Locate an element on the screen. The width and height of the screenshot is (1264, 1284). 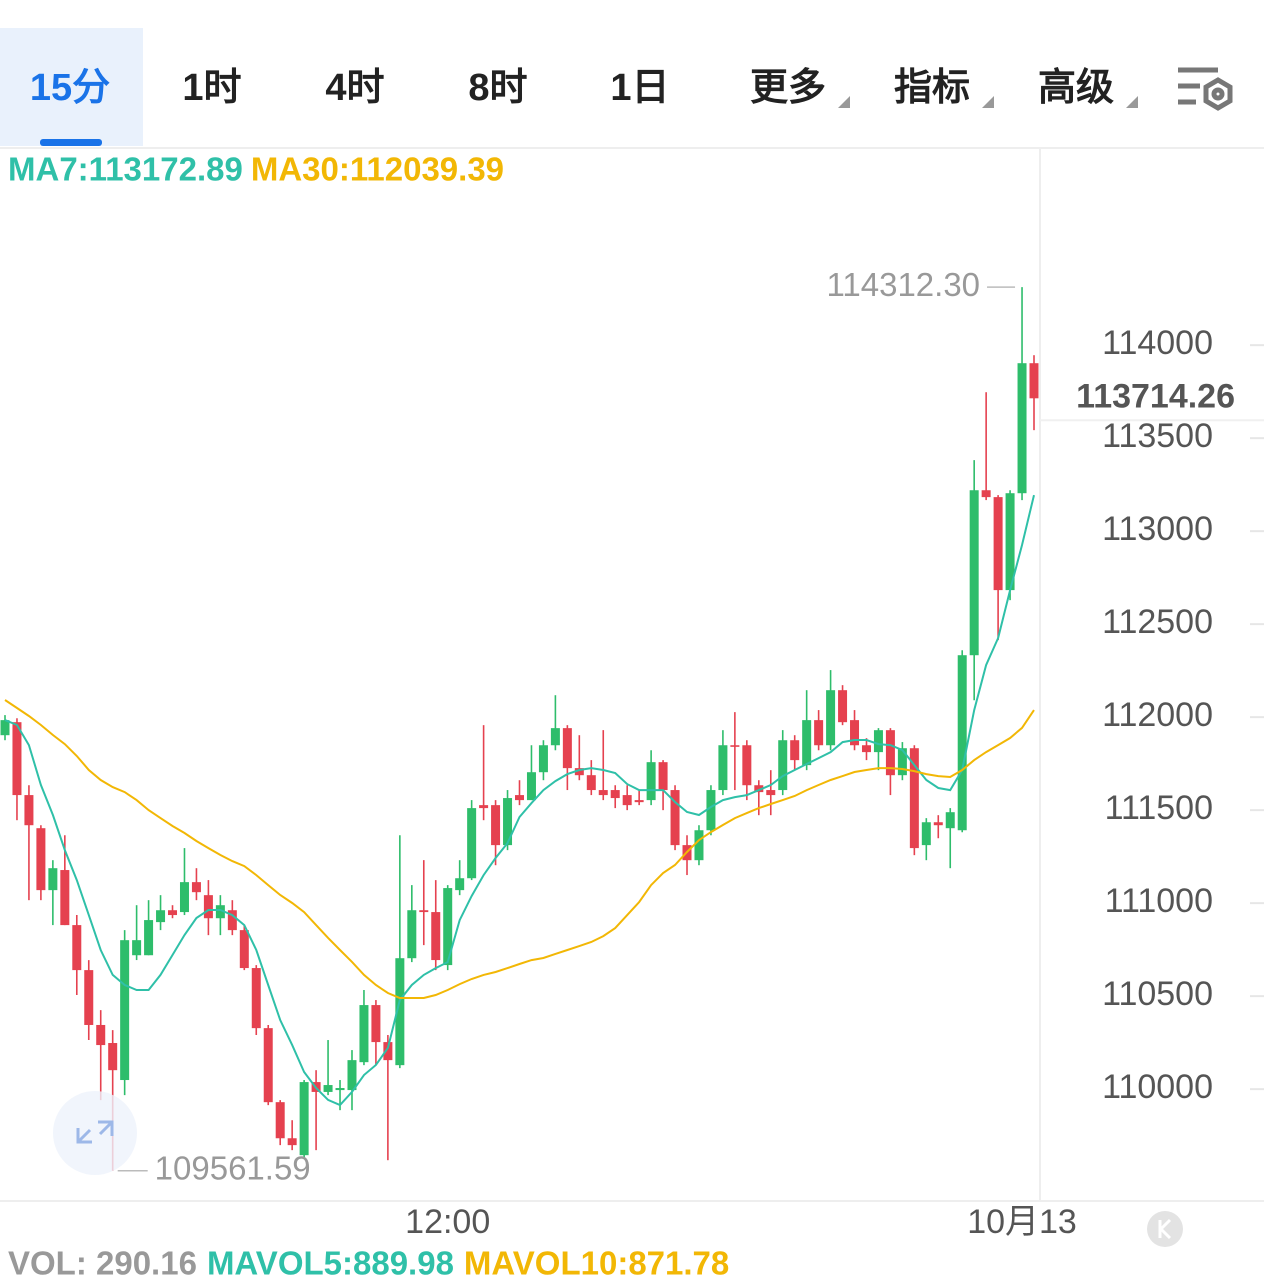
volume-legend: VOL: 290.16 is located at coordinates (102, 1263).